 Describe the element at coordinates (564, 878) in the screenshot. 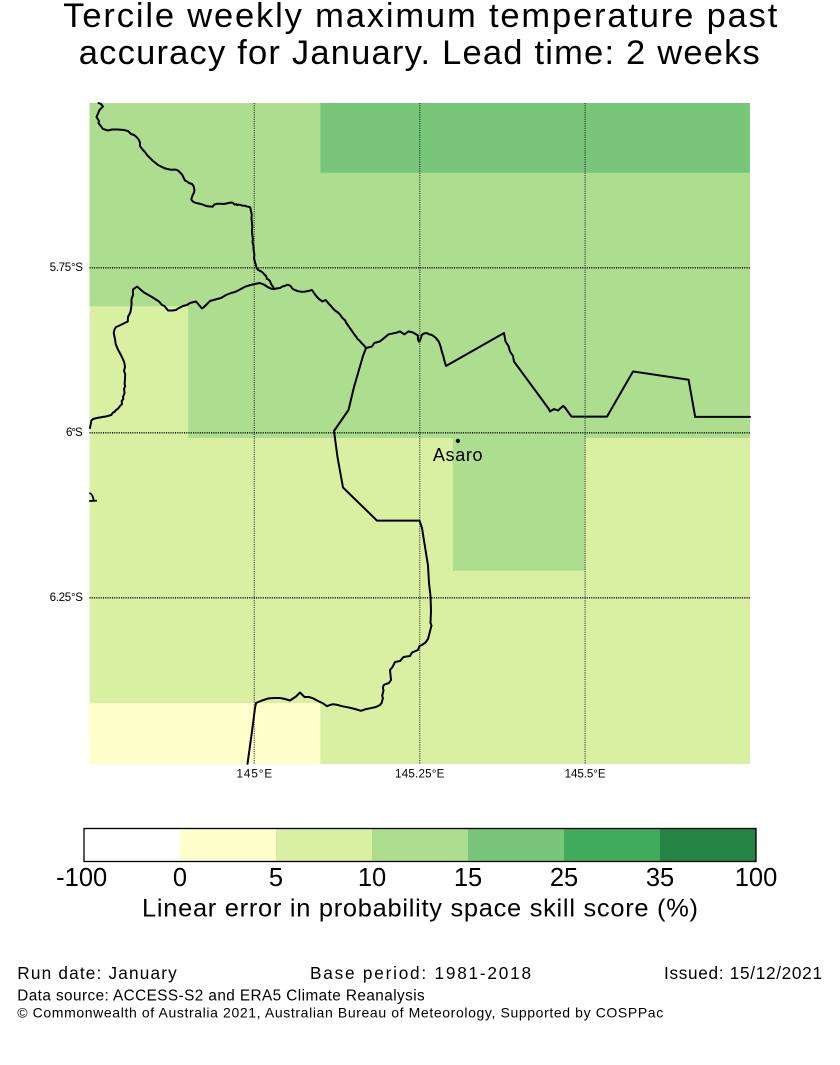

I see `svg-text: 25` at that location.